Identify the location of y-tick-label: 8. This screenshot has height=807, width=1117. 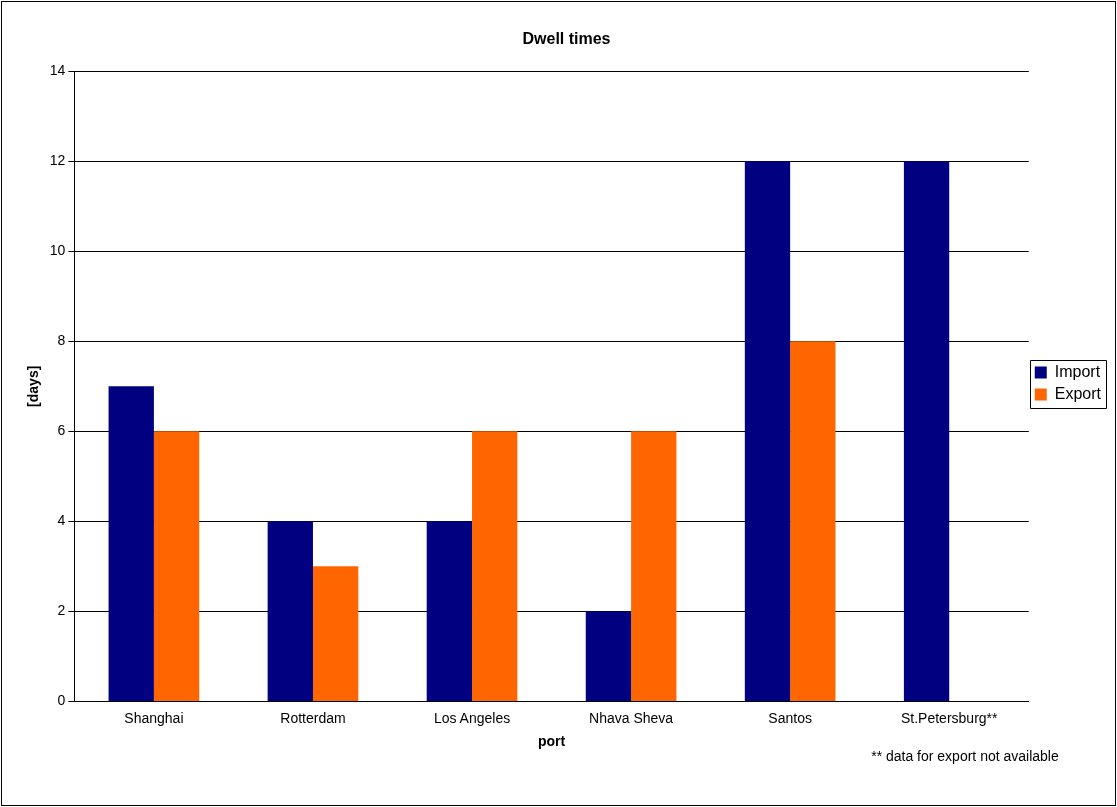
(61, 340).